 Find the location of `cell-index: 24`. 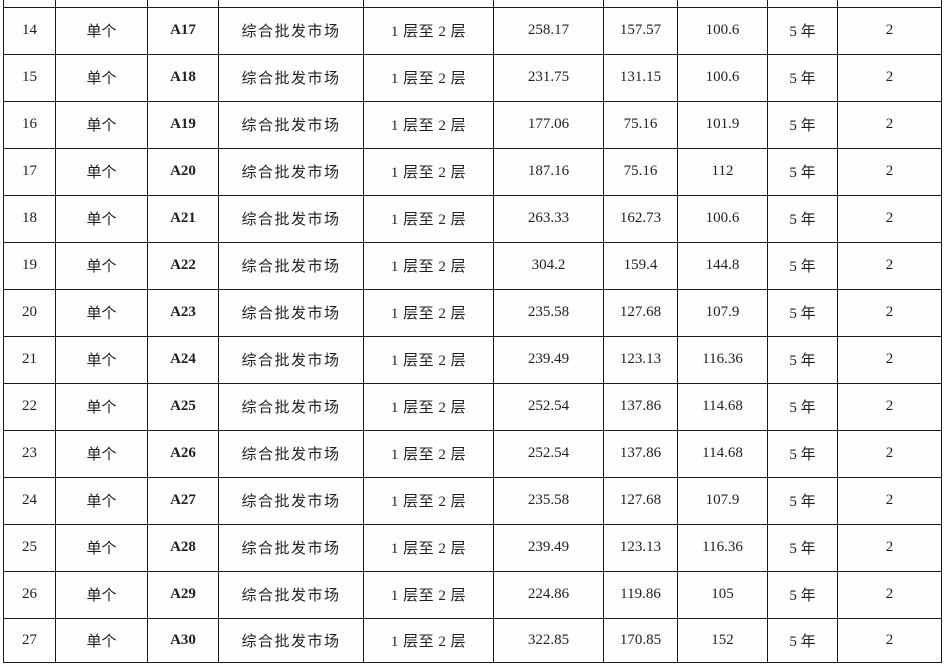

cell-index: 24 is located at coordinates (29, 500).